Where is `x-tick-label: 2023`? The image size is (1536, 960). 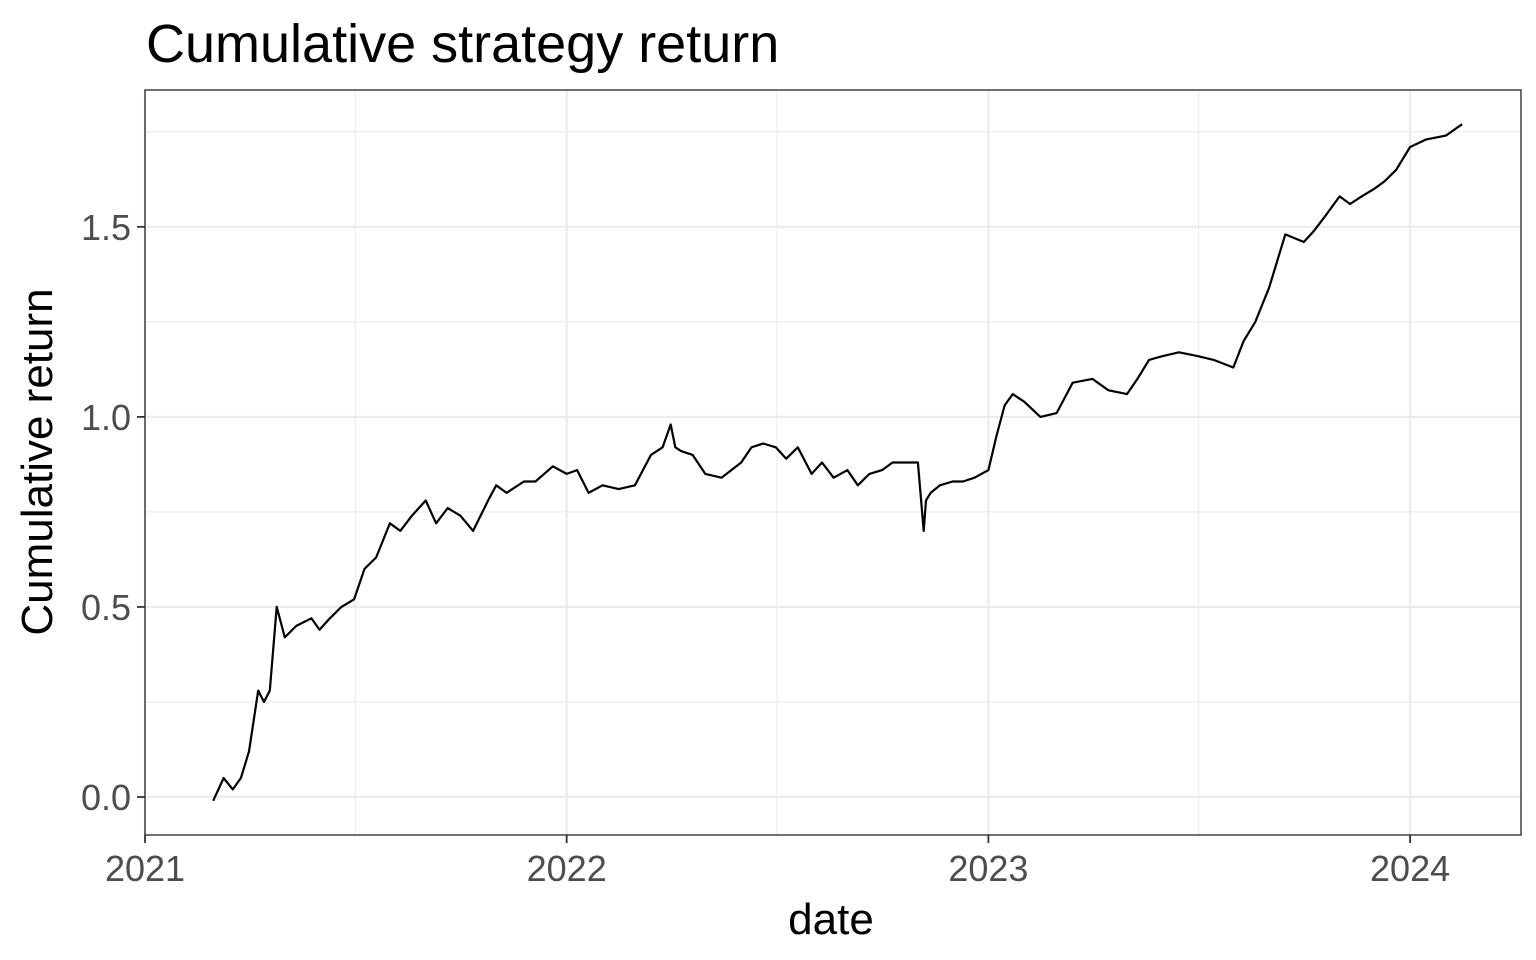 x-tick-label: 2023 is located at coordinates (988, 868).